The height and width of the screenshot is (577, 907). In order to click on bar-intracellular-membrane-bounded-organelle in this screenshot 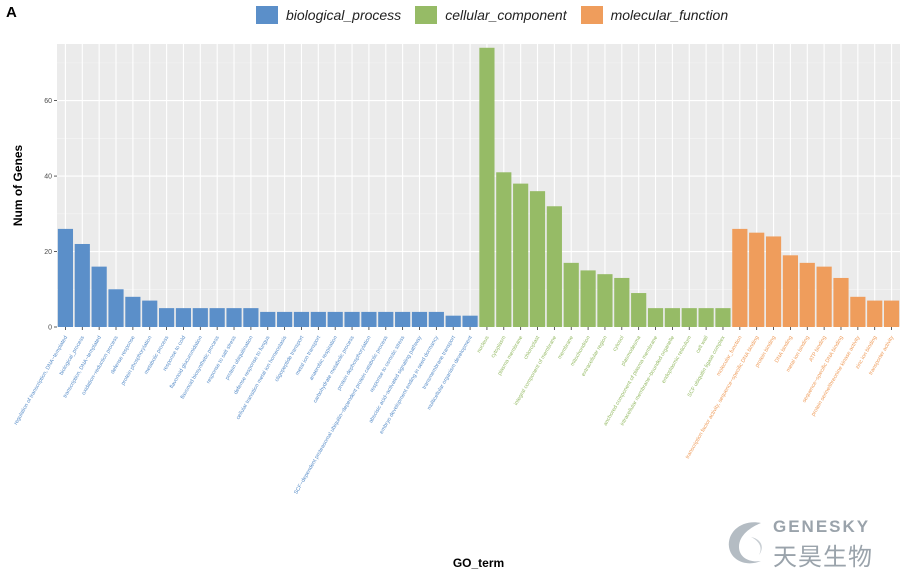, I will do `click(672, 317)`.